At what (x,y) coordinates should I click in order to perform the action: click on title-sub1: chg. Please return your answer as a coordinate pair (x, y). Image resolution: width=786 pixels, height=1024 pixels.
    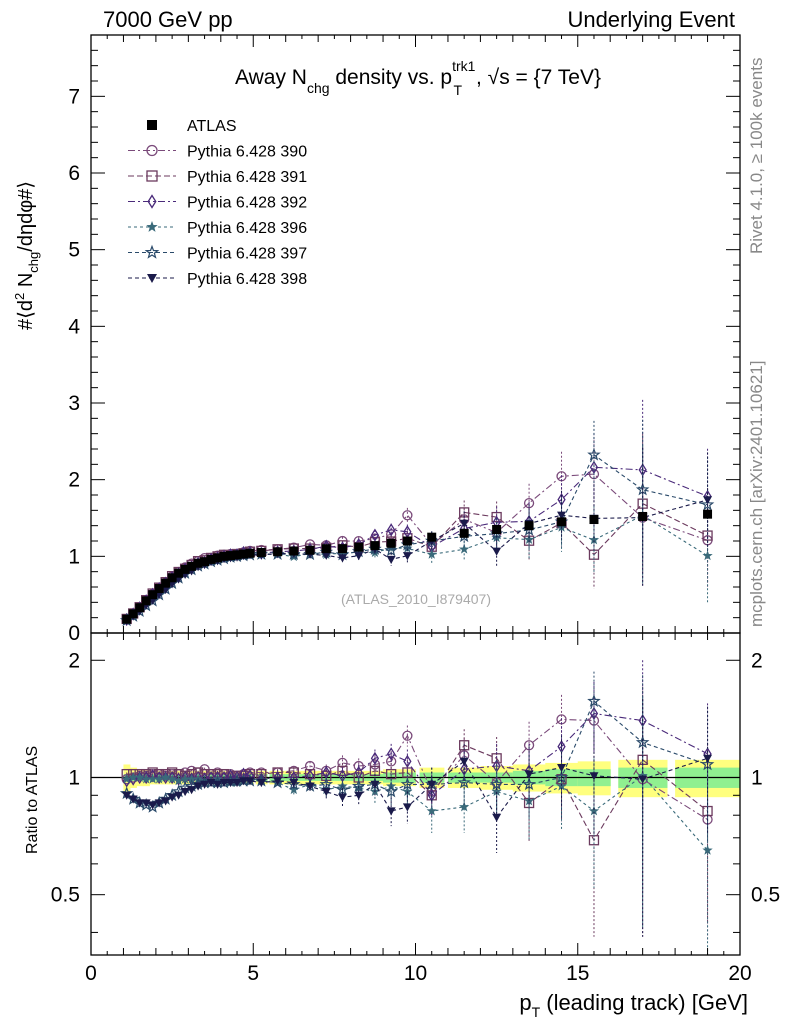
    Looking at the image, I should click on (318, 88).